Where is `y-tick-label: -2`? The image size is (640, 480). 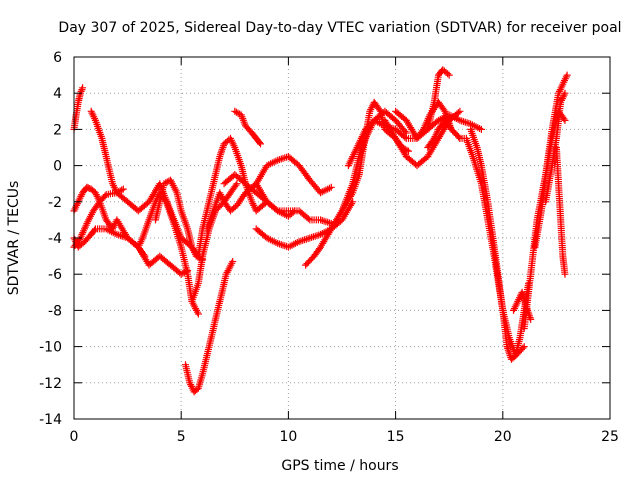
y-tick-label: -2 is located at coordinates (55, 203).